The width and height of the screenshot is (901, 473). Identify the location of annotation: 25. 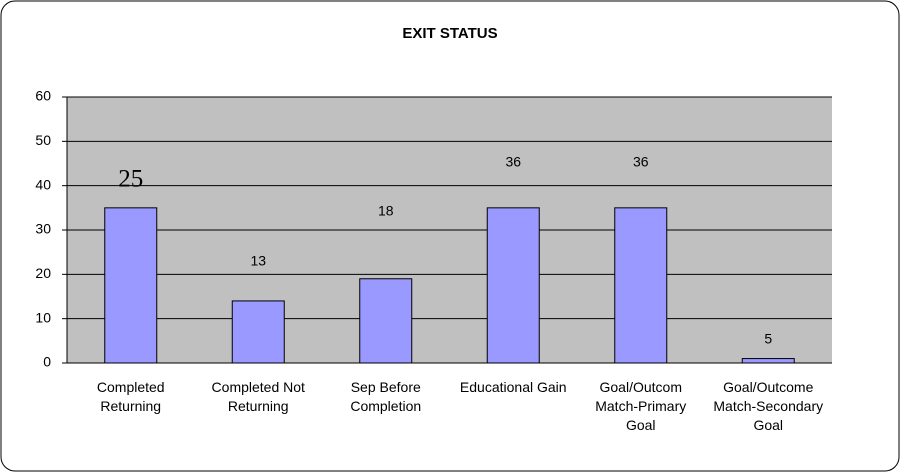
(130, 179).